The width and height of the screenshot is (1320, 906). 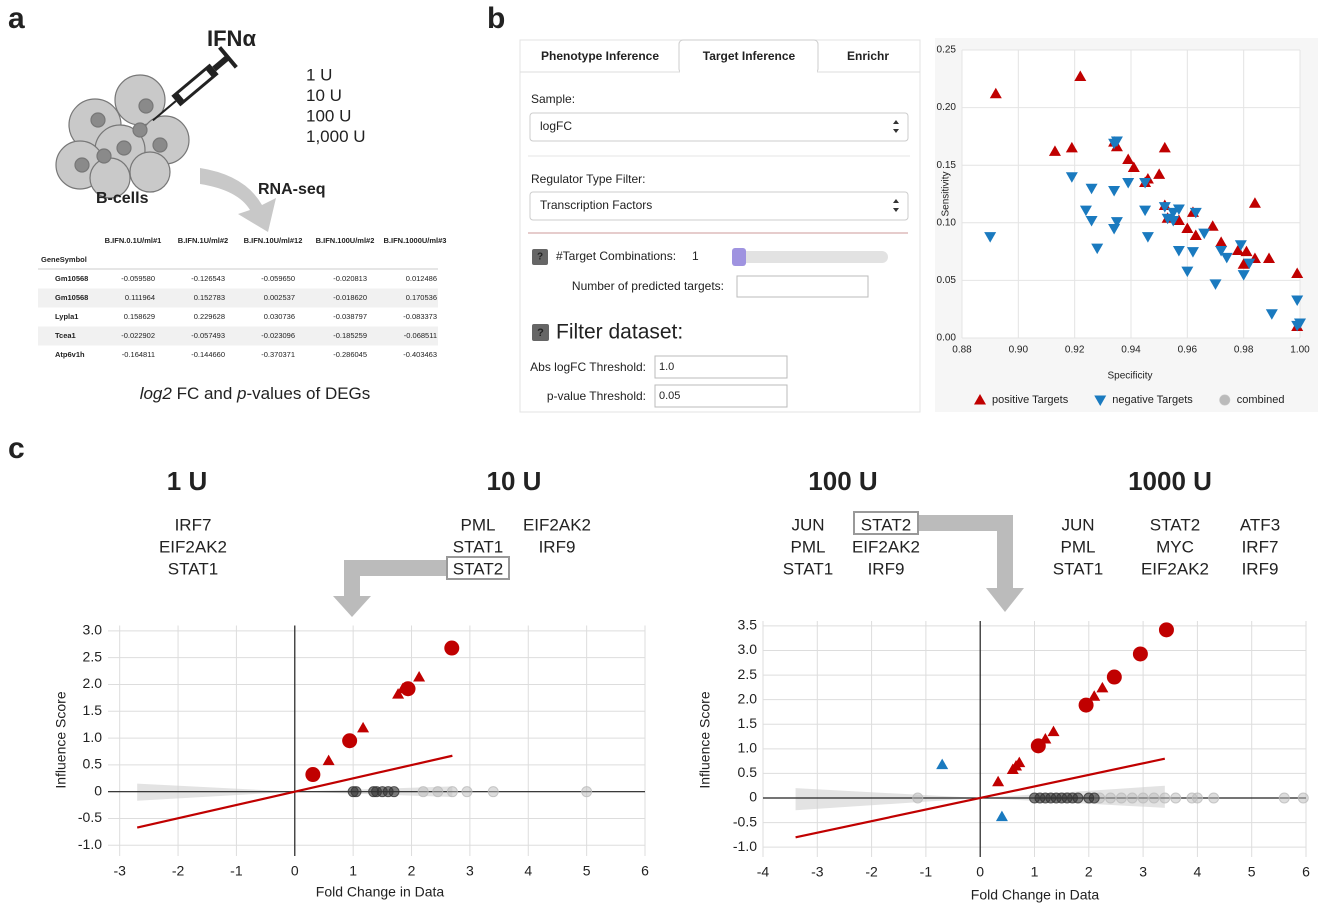 What do you see at coordinates (195, 84) in the screenshot?
I see `syringe` at bounding box center [195, 84].